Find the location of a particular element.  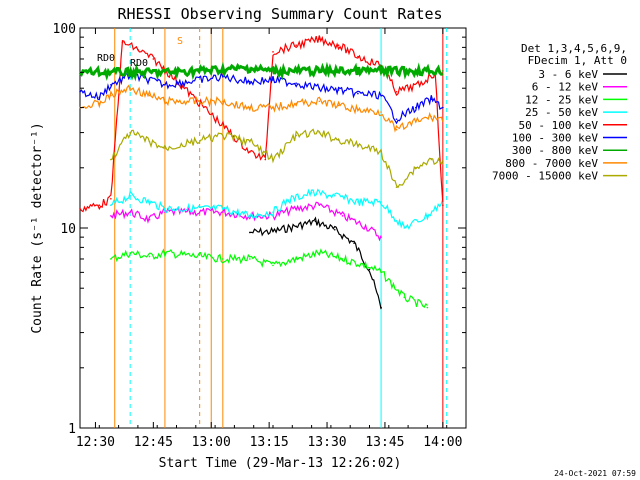

legend-label-4: 50 - 100 keV is located at coordinates (559, 125).